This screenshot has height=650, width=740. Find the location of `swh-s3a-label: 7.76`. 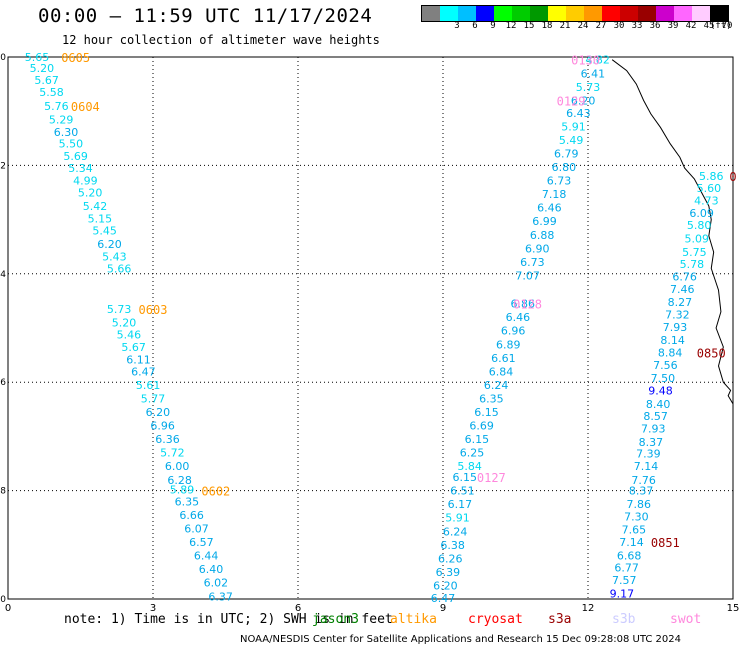

swh-s3a-label: 7.76 is located at coordinates (643, 480).